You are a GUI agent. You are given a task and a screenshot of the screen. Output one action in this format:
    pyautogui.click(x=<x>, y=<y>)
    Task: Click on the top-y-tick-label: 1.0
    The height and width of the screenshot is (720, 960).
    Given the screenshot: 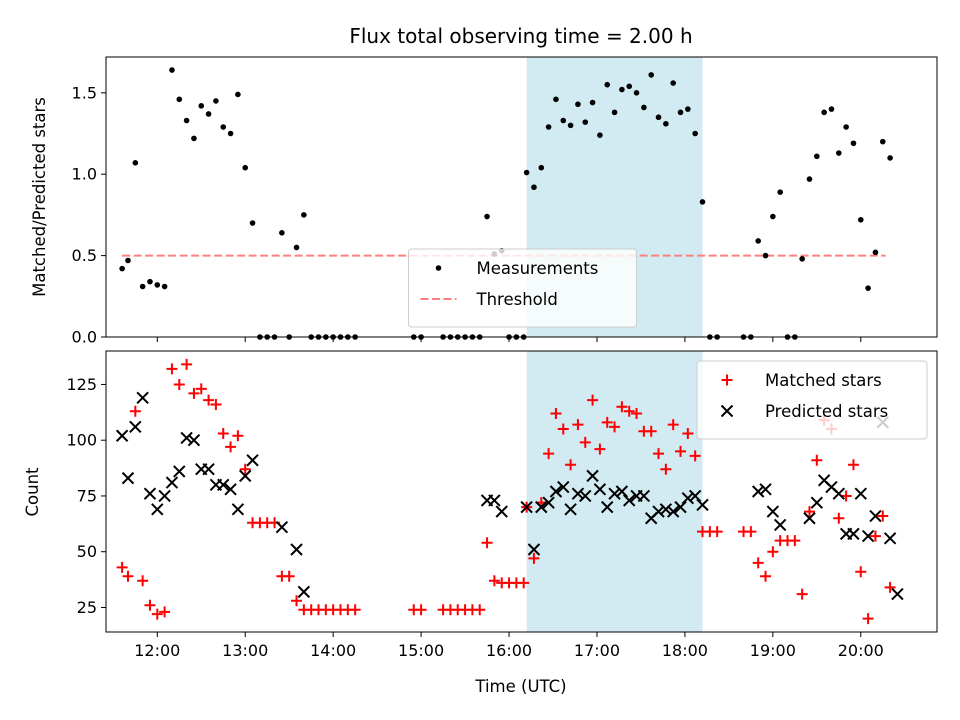 What is the action you would take?
    pyautogui.click(x=84, y=174)
    